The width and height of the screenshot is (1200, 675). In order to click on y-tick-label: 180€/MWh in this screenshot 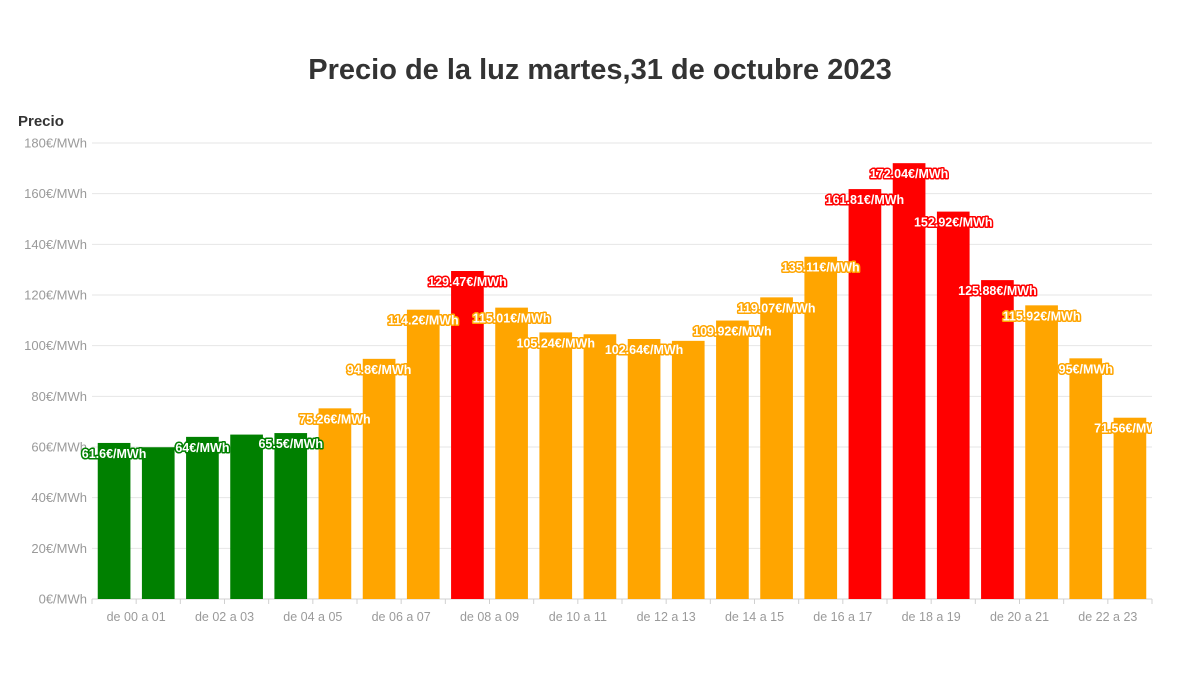, I will do `click(55, 143)`.